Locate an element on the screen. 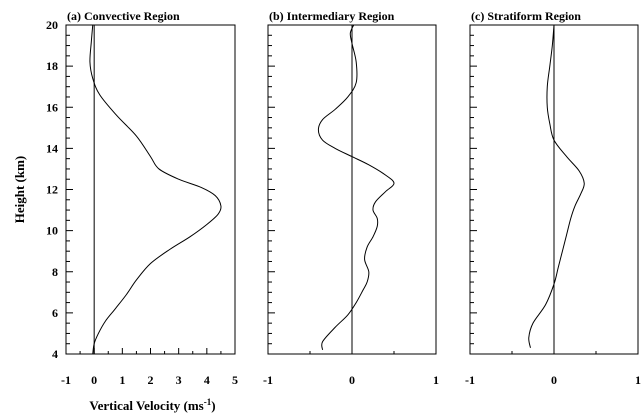 This screenshot has width=644, height=416. y-tick-label: 20 is located at coordinates (52, 25).